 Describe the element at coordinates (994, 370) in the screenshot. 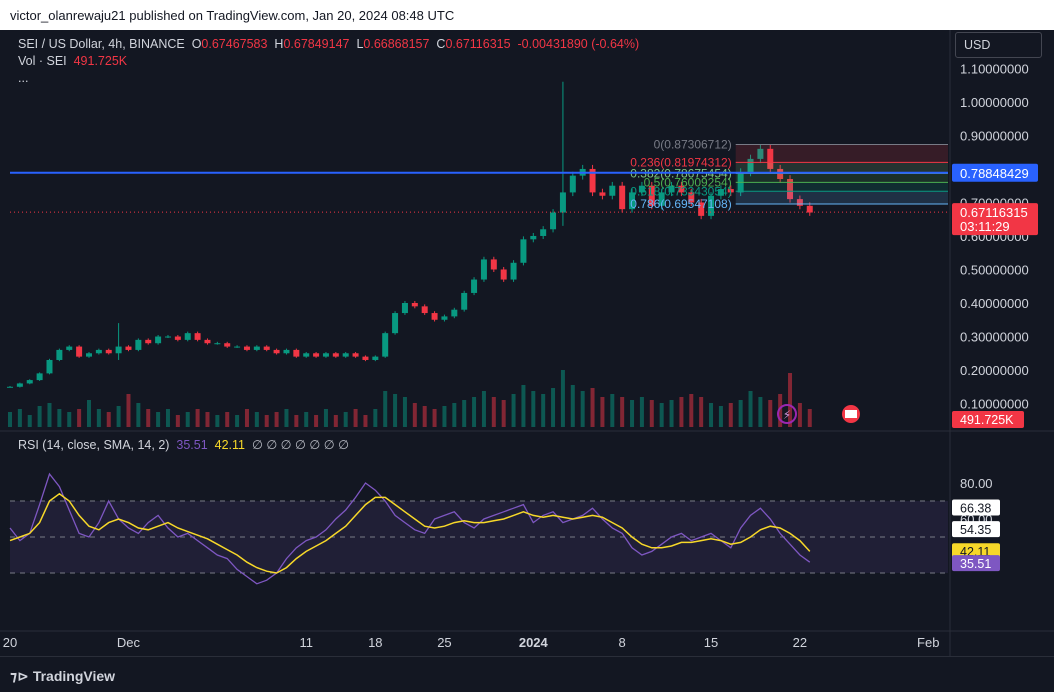

I see `price-tick-label: 0.20000000` at that location.